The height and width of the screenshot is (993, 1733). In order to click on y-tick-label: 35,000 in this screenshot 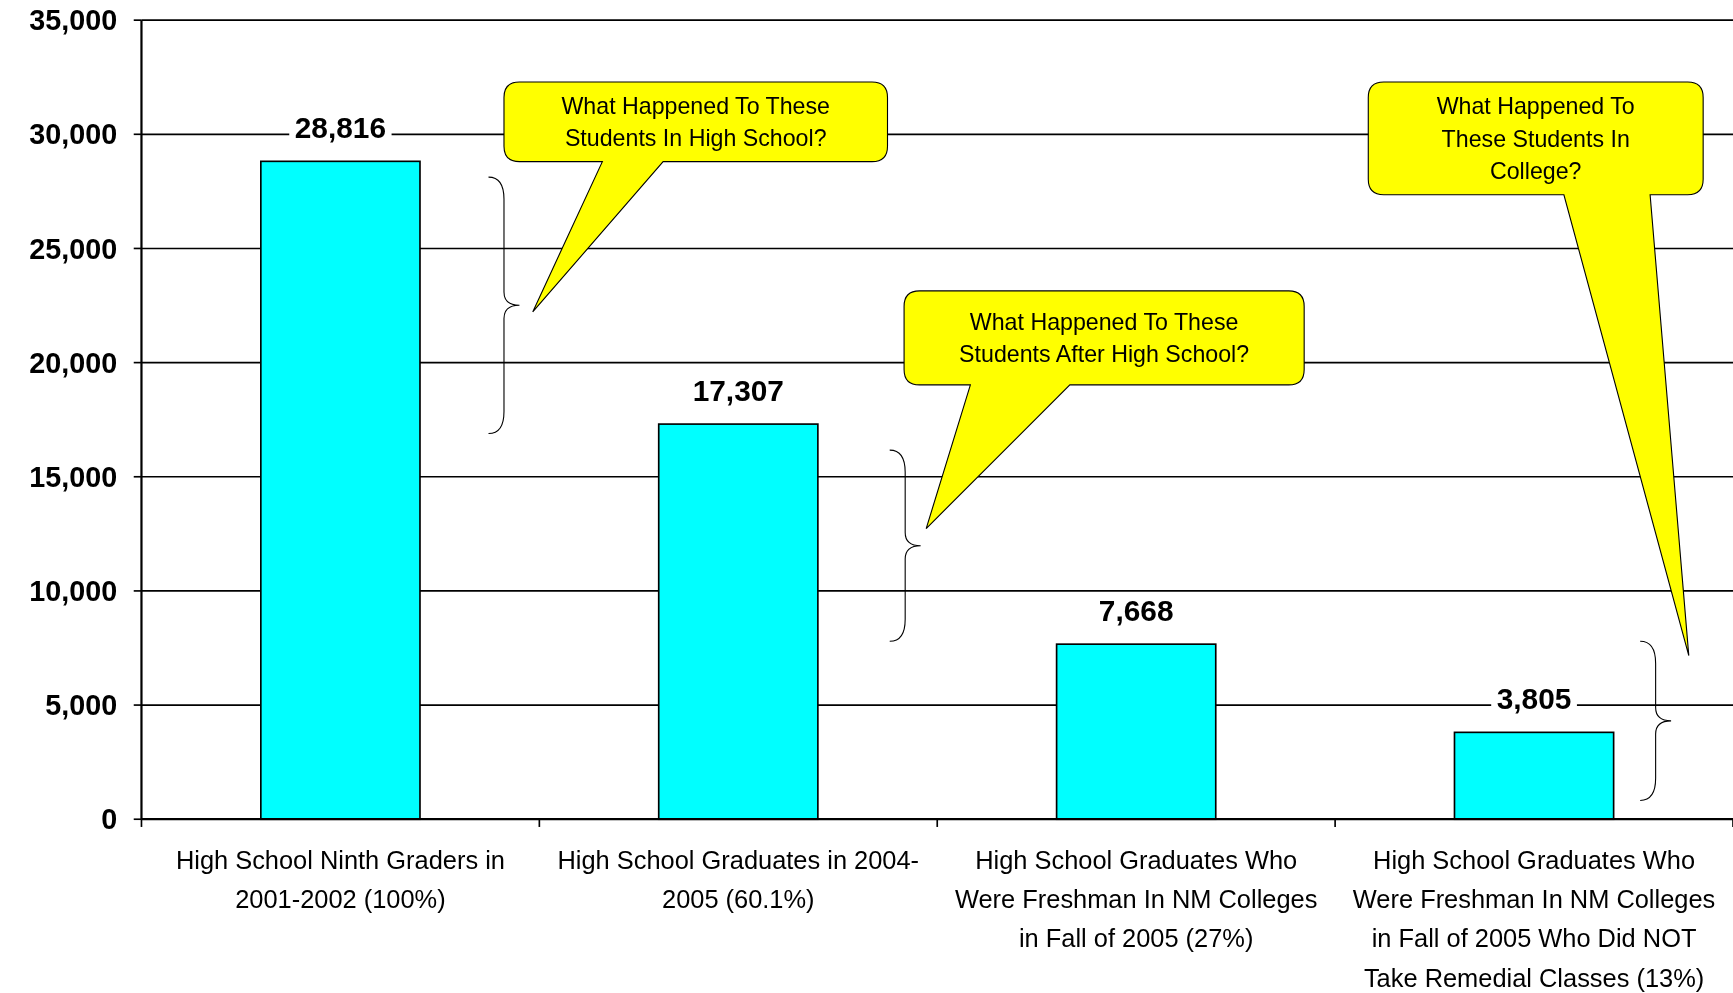, I will do `click(73, 20)`.